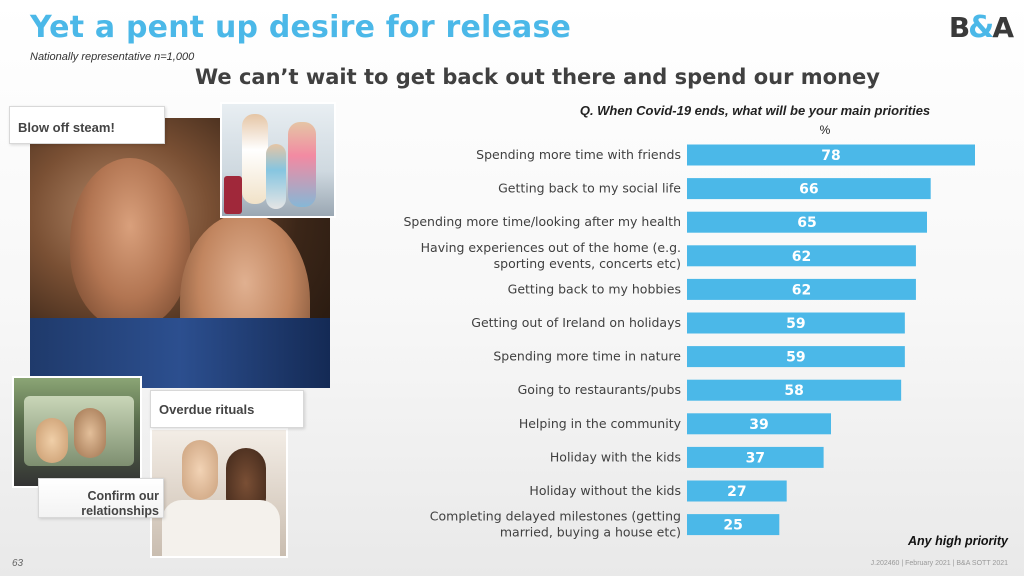 The width and height of the screenshot is (1024, 576). I want to click on bar-value-9: 37, so click(755, 458).